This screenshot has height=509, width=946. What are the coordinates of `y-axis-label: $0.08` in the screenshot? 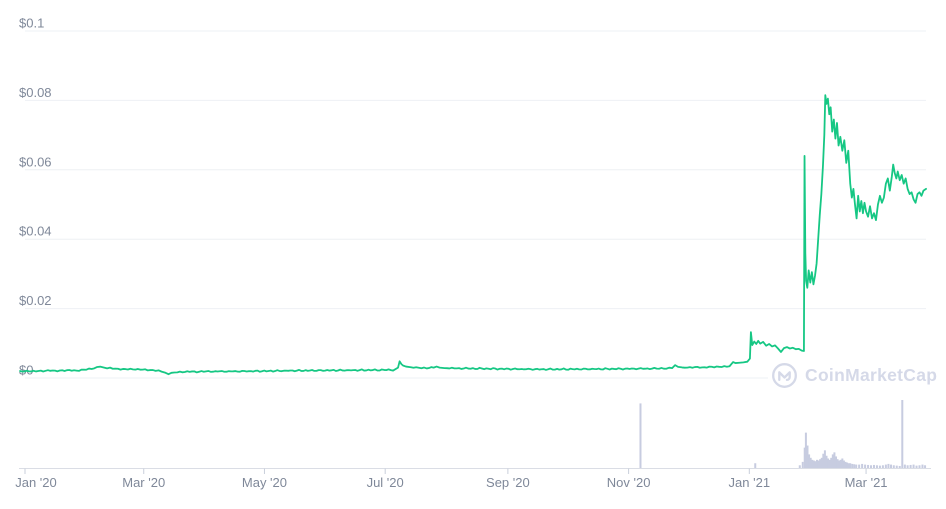 It's located at (35, 92).